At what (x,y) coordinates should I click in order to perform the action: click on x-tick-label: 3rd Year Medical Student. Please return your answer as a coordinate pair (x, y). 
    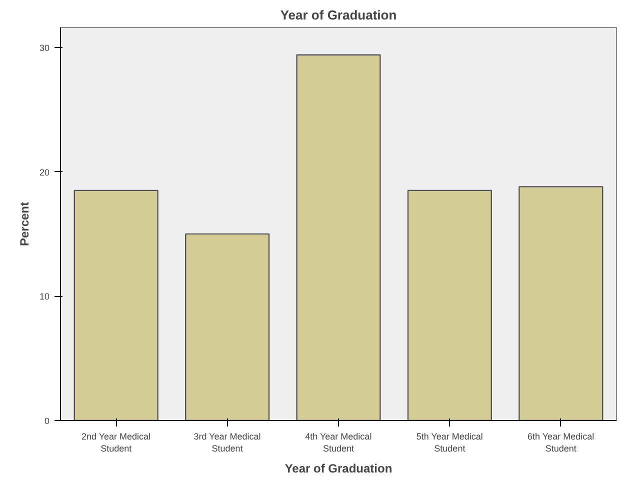
    Looking at the image, I should click on (227, 443).